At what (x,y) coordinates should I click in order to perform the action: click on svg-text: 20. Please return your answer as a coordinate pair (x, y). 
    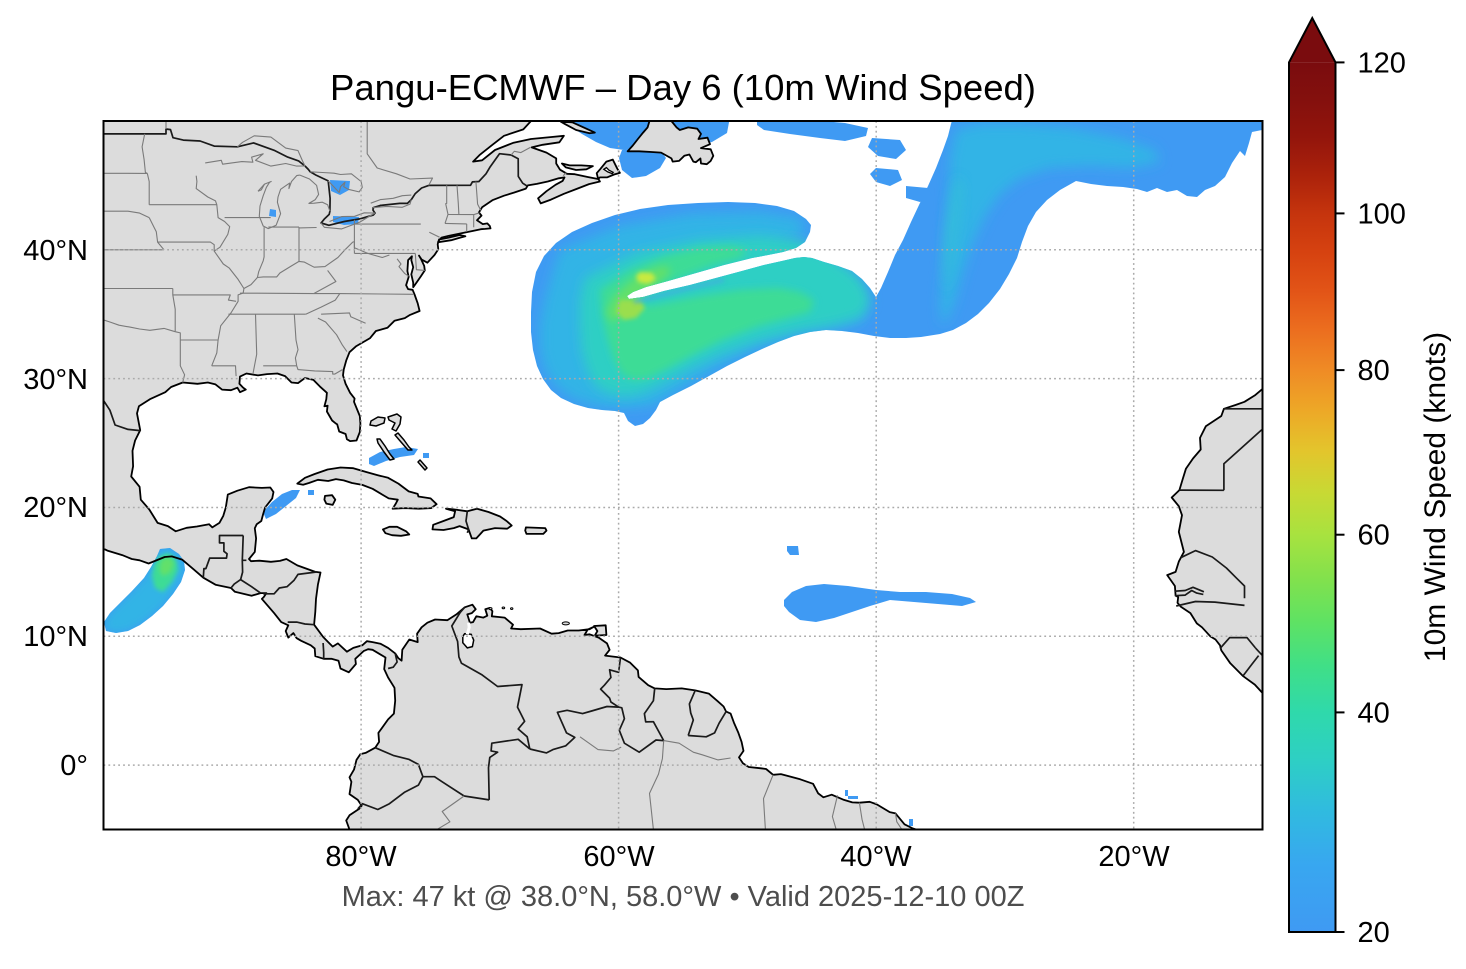
    Looking at the image, I should click on (1374, 933).